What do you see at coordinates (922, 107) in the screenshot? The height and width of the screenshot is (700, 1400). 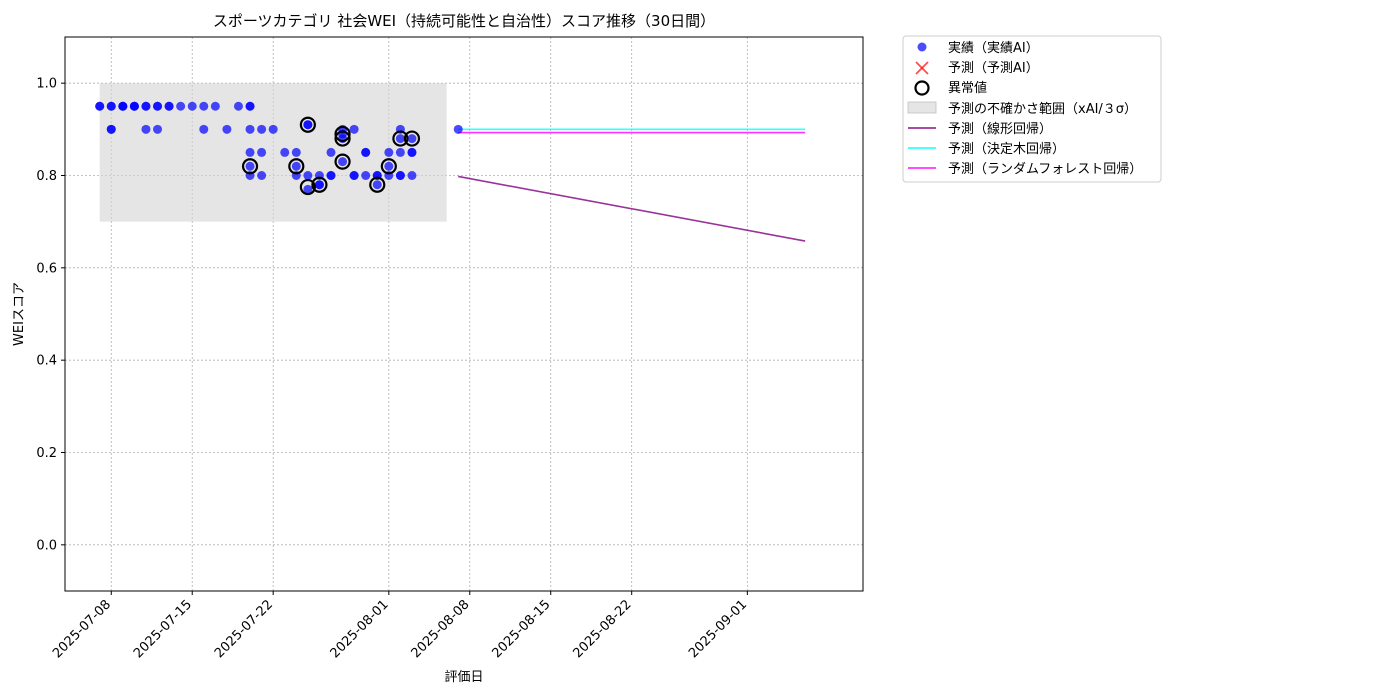 I see `legend-uncertainty-swatch` at bounding box center [922, 107].